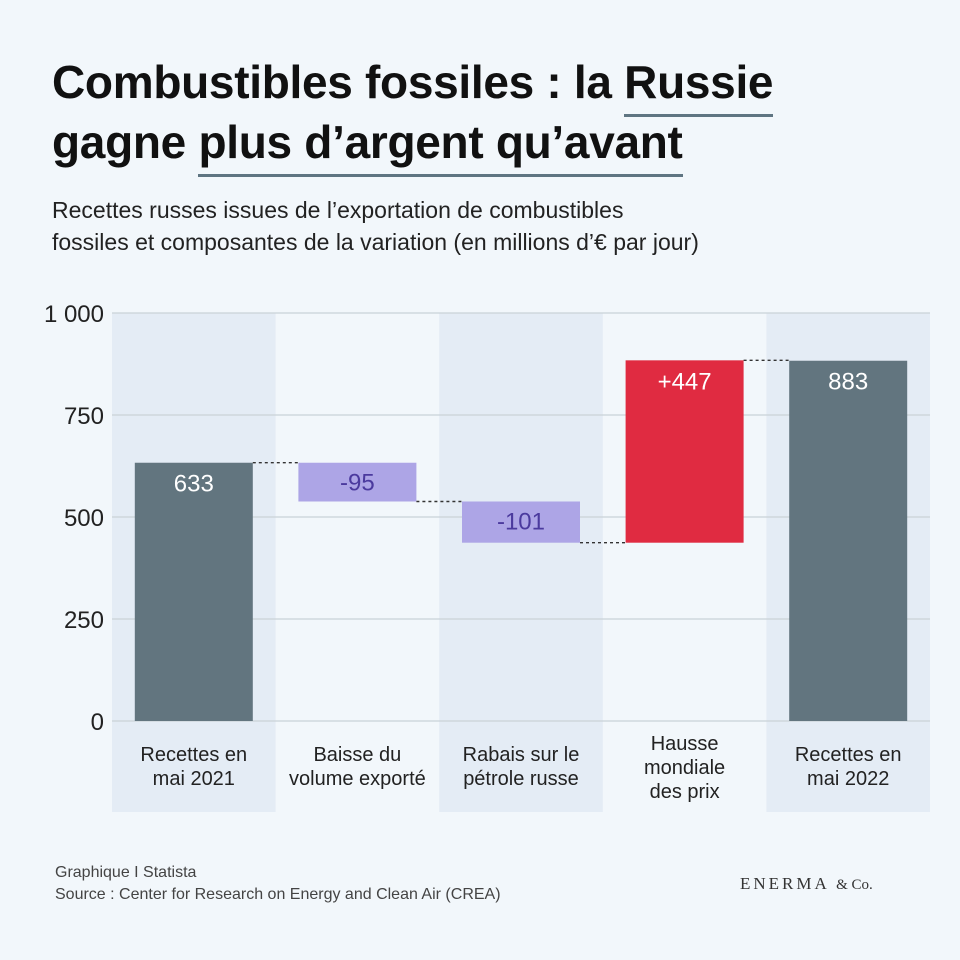  Describe the element at coordinates (684, 768) in the screenshot. I see `x-category-label: mondiale` at that location.